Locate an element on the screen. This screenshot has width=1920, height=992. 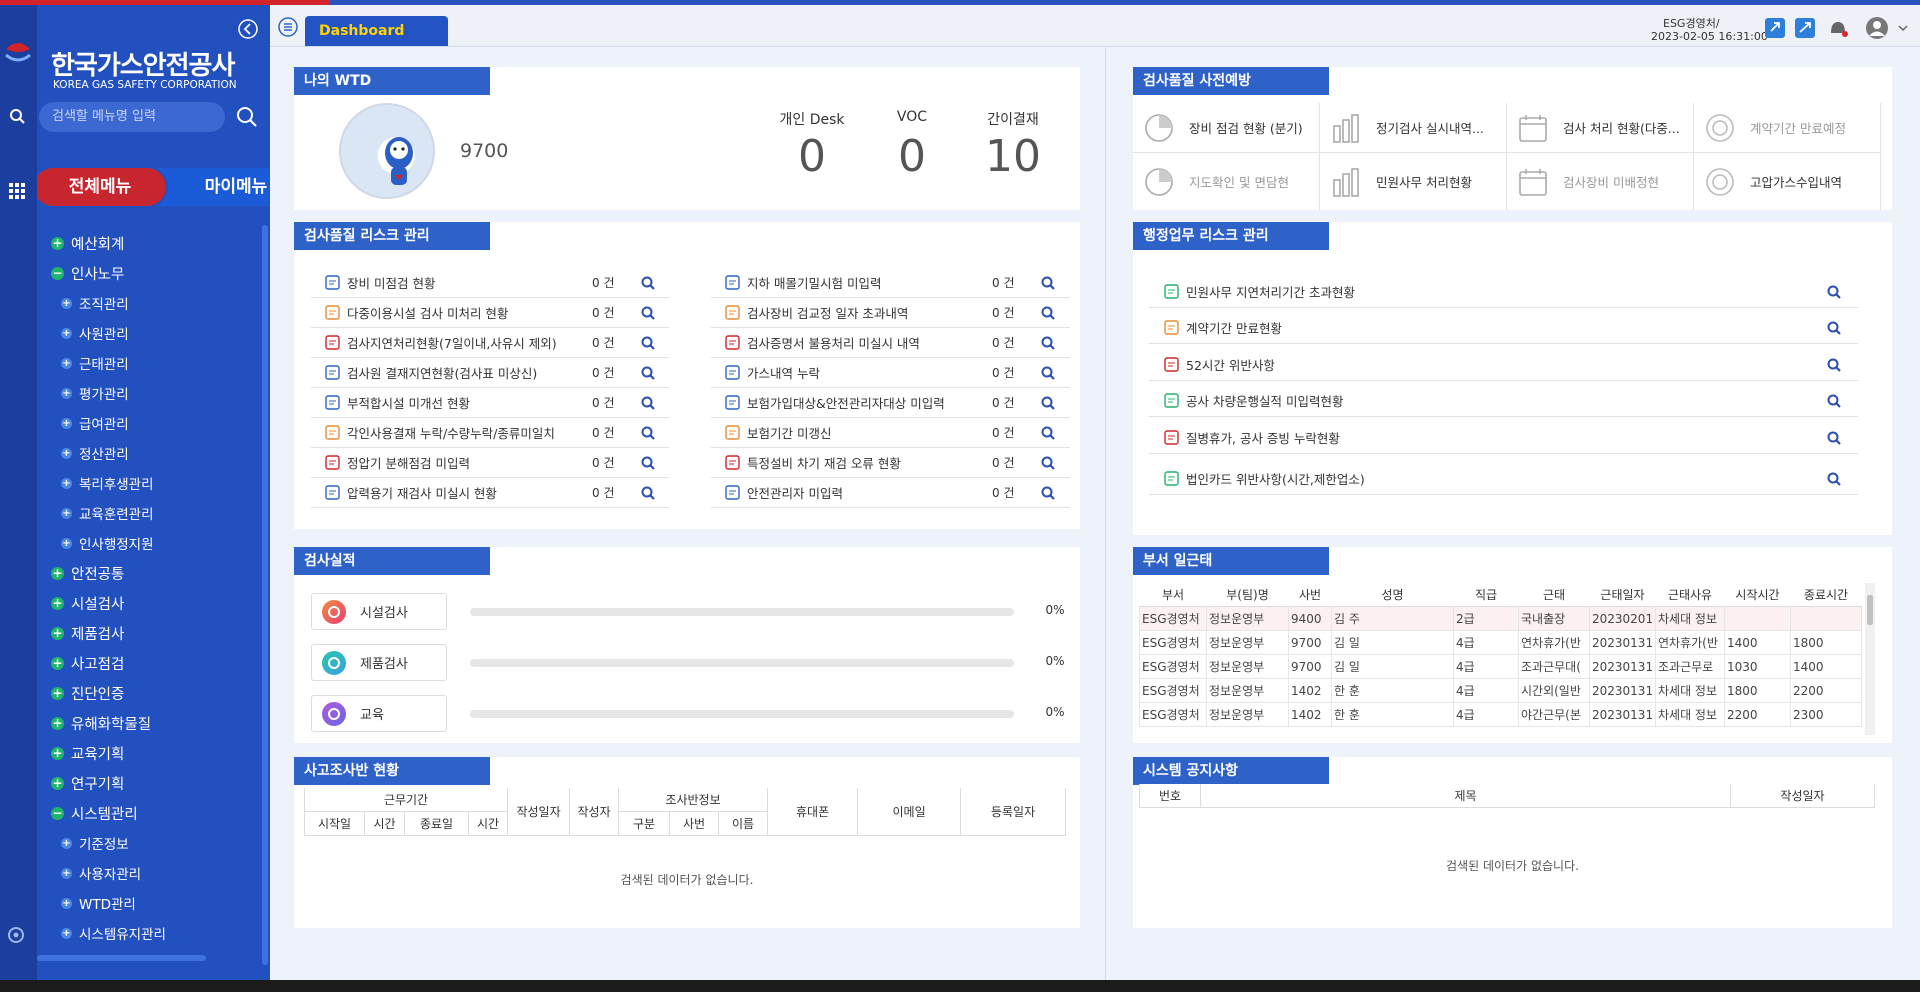
attendance-cell: 한 훈 is located at coordinates (1392, 690).